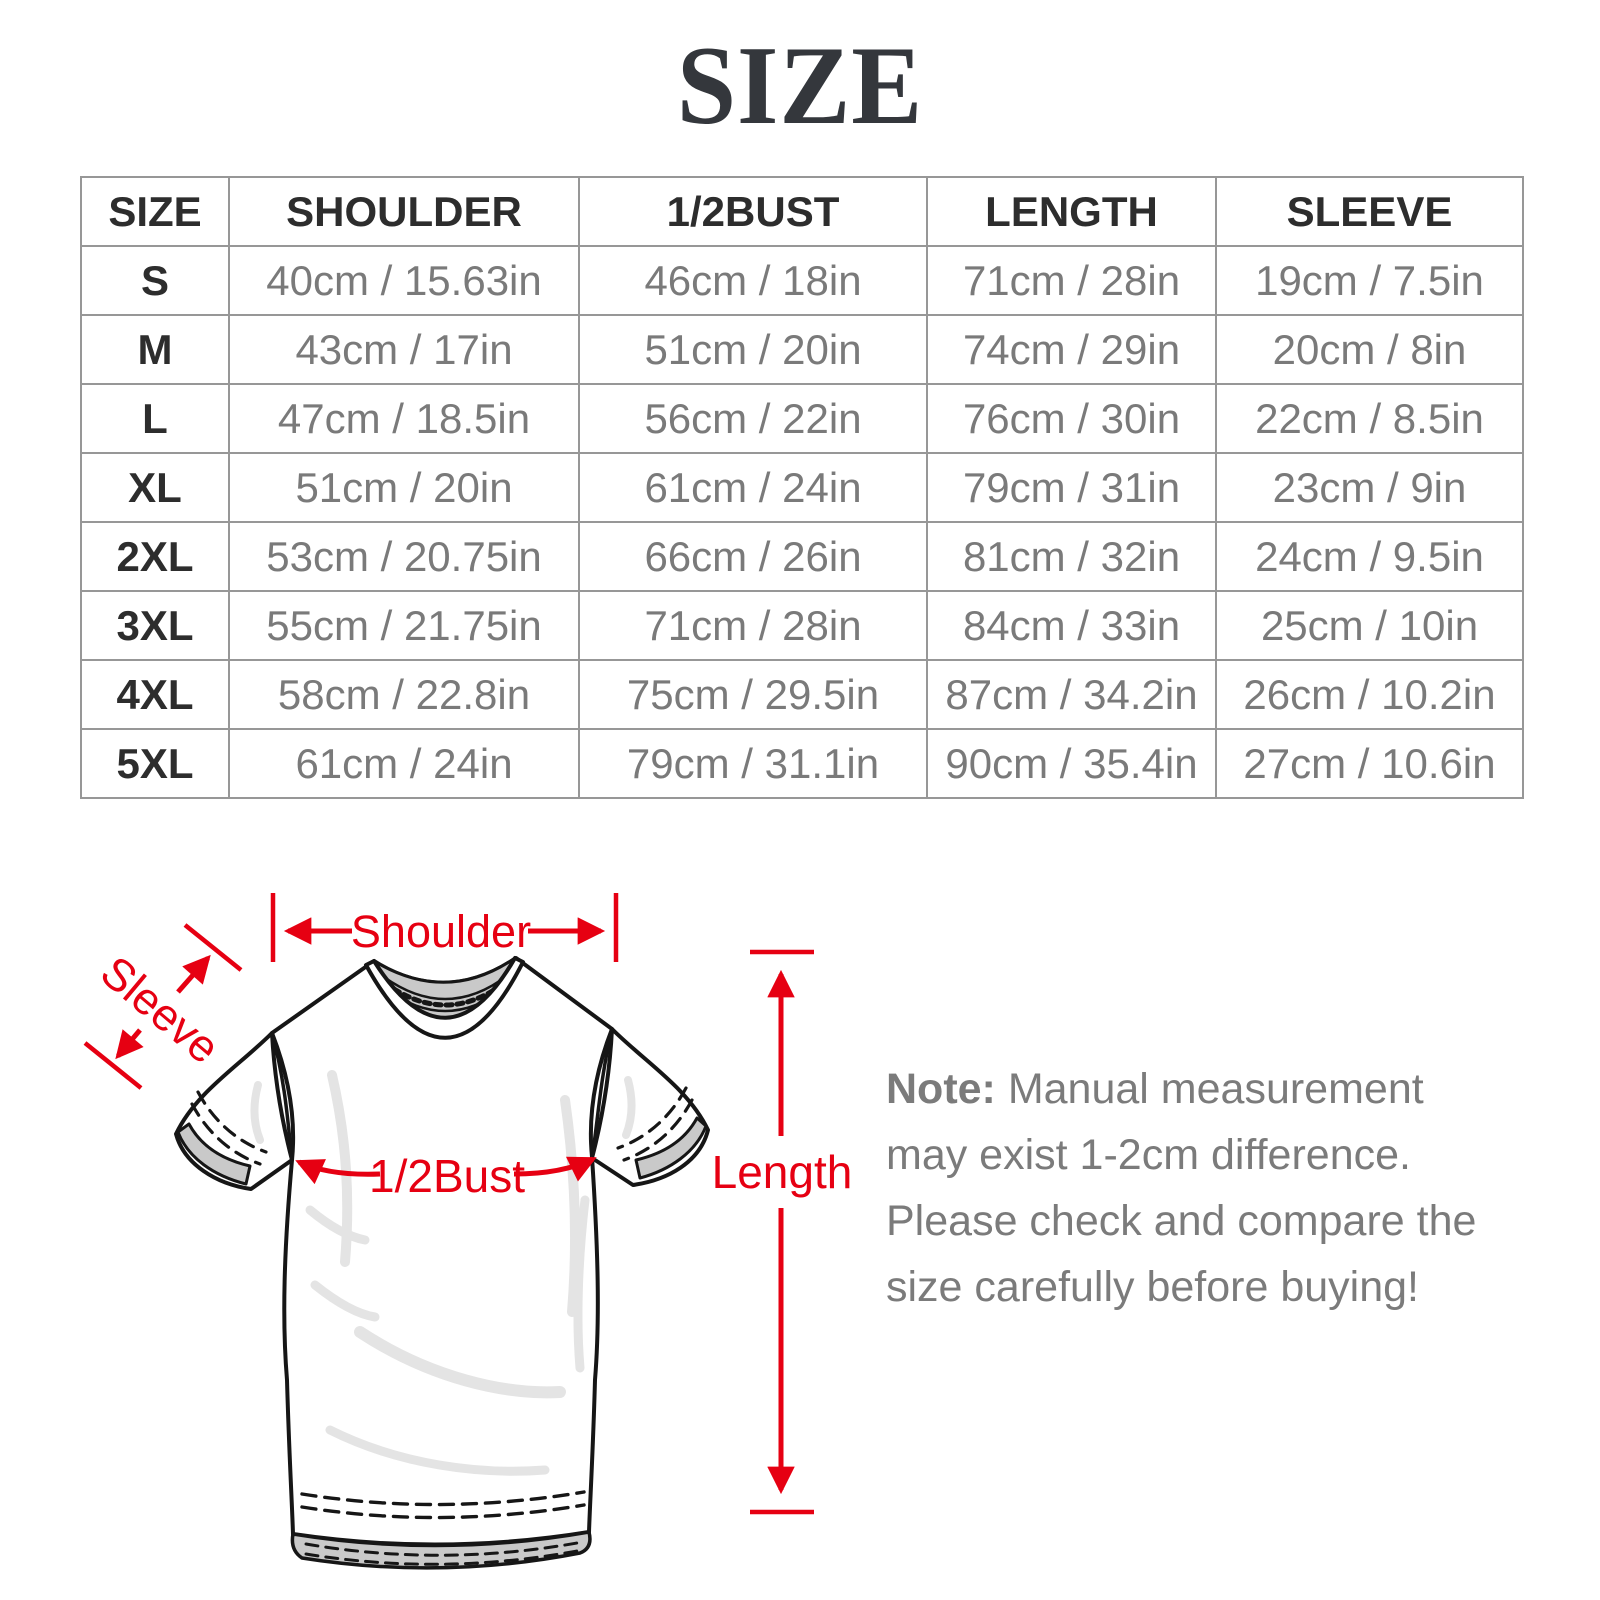 The width and height of the screenshot is (1600, 1600). Describe the element at coordinates (782, 1232) in the screenshot. I see `length-arrow-group: Length` at that location.